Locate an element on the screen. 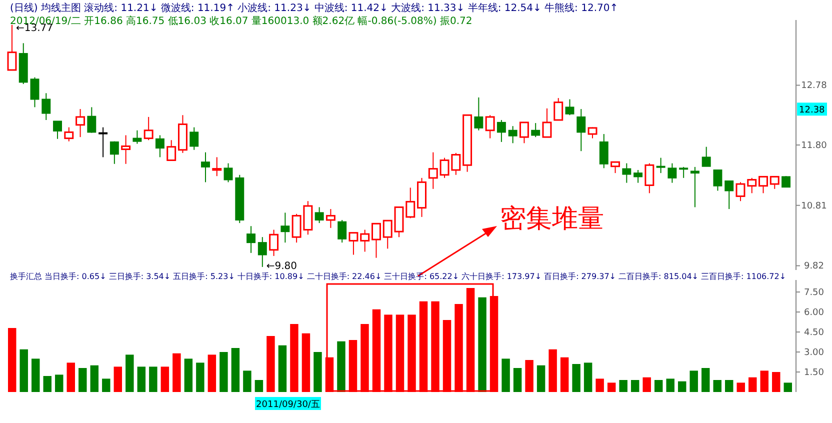  y-tick-label: 9.82 is located at coordinates (814, 267).